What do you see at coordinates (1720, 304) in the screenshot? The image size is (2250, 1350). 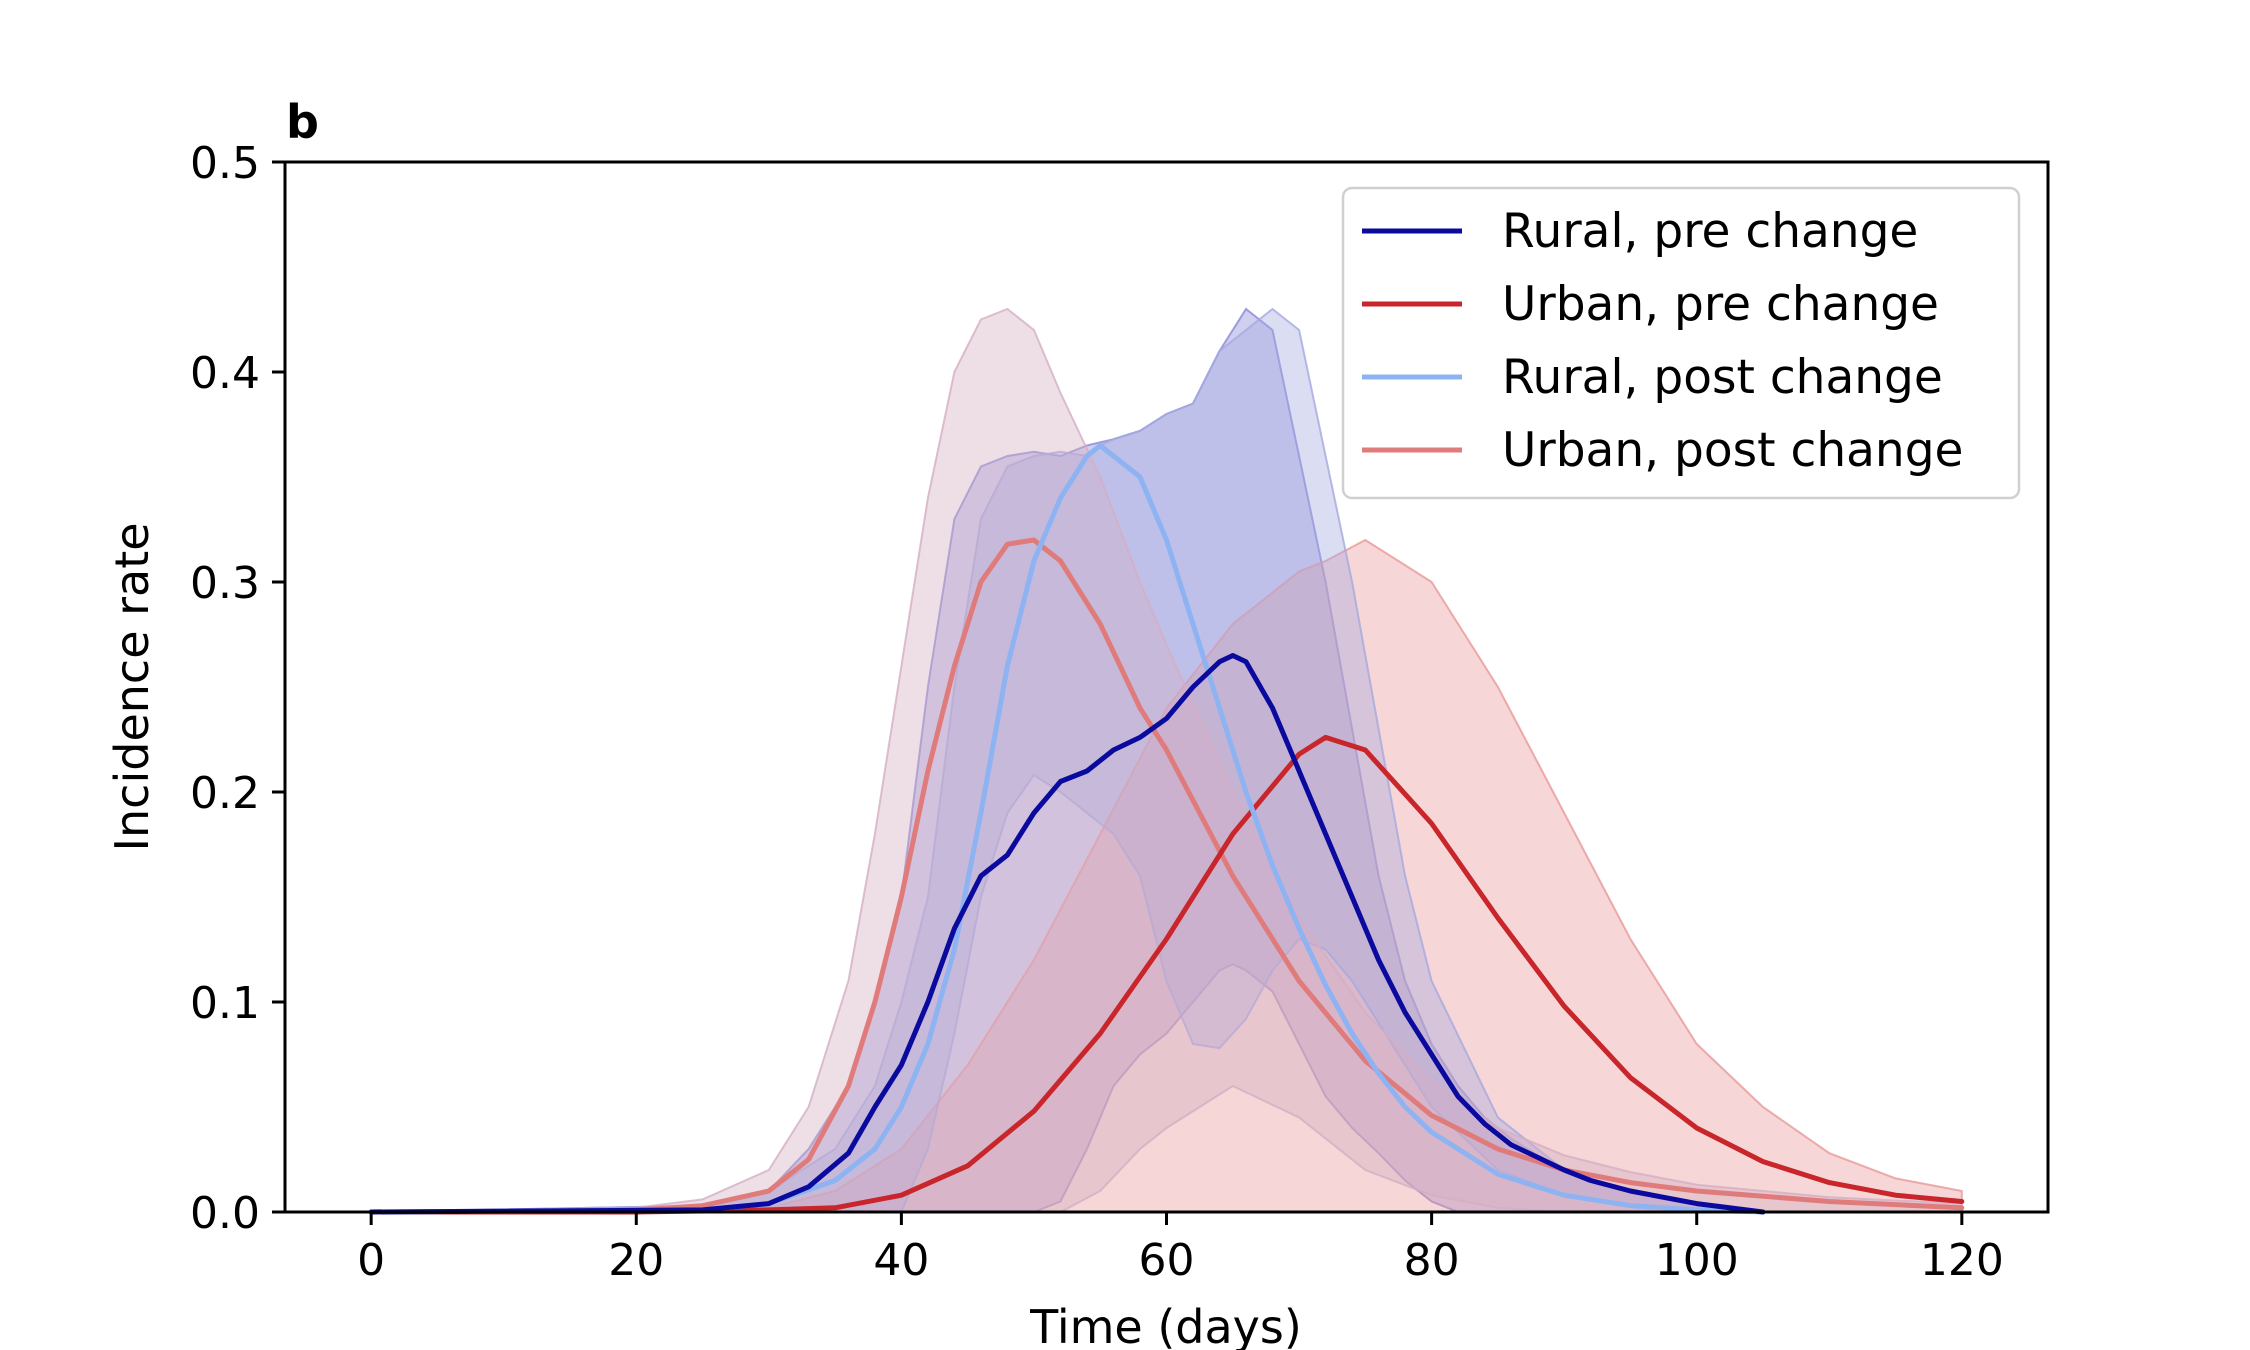 I see `legend-label-urban-pre-change: Urban, pre change` at bounding box center [1720, 304].